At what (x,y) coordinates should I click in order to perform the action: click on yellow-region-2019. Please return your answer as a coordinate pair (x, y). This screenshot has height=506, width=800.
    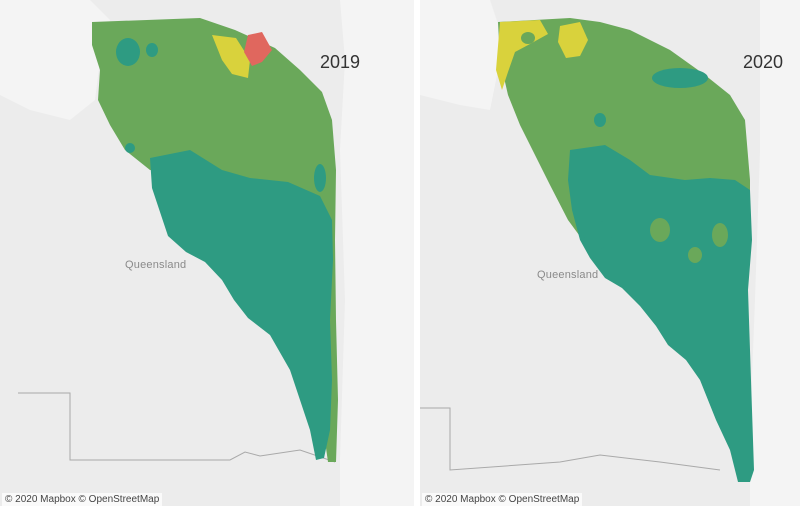
    Looking at the image, I should click on (231, 56).